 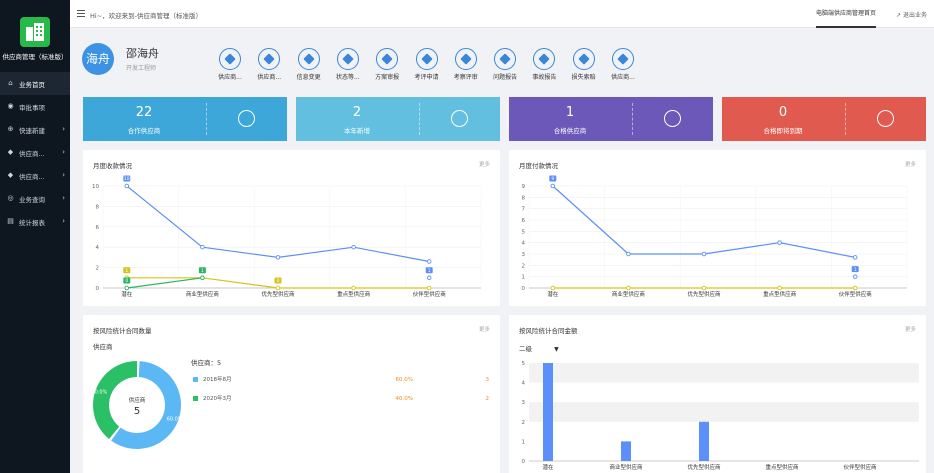 What do you see at coordinates (98, 59) in the screenshot?
I see `avatar: 海舟` at bounding box center [98, 59].